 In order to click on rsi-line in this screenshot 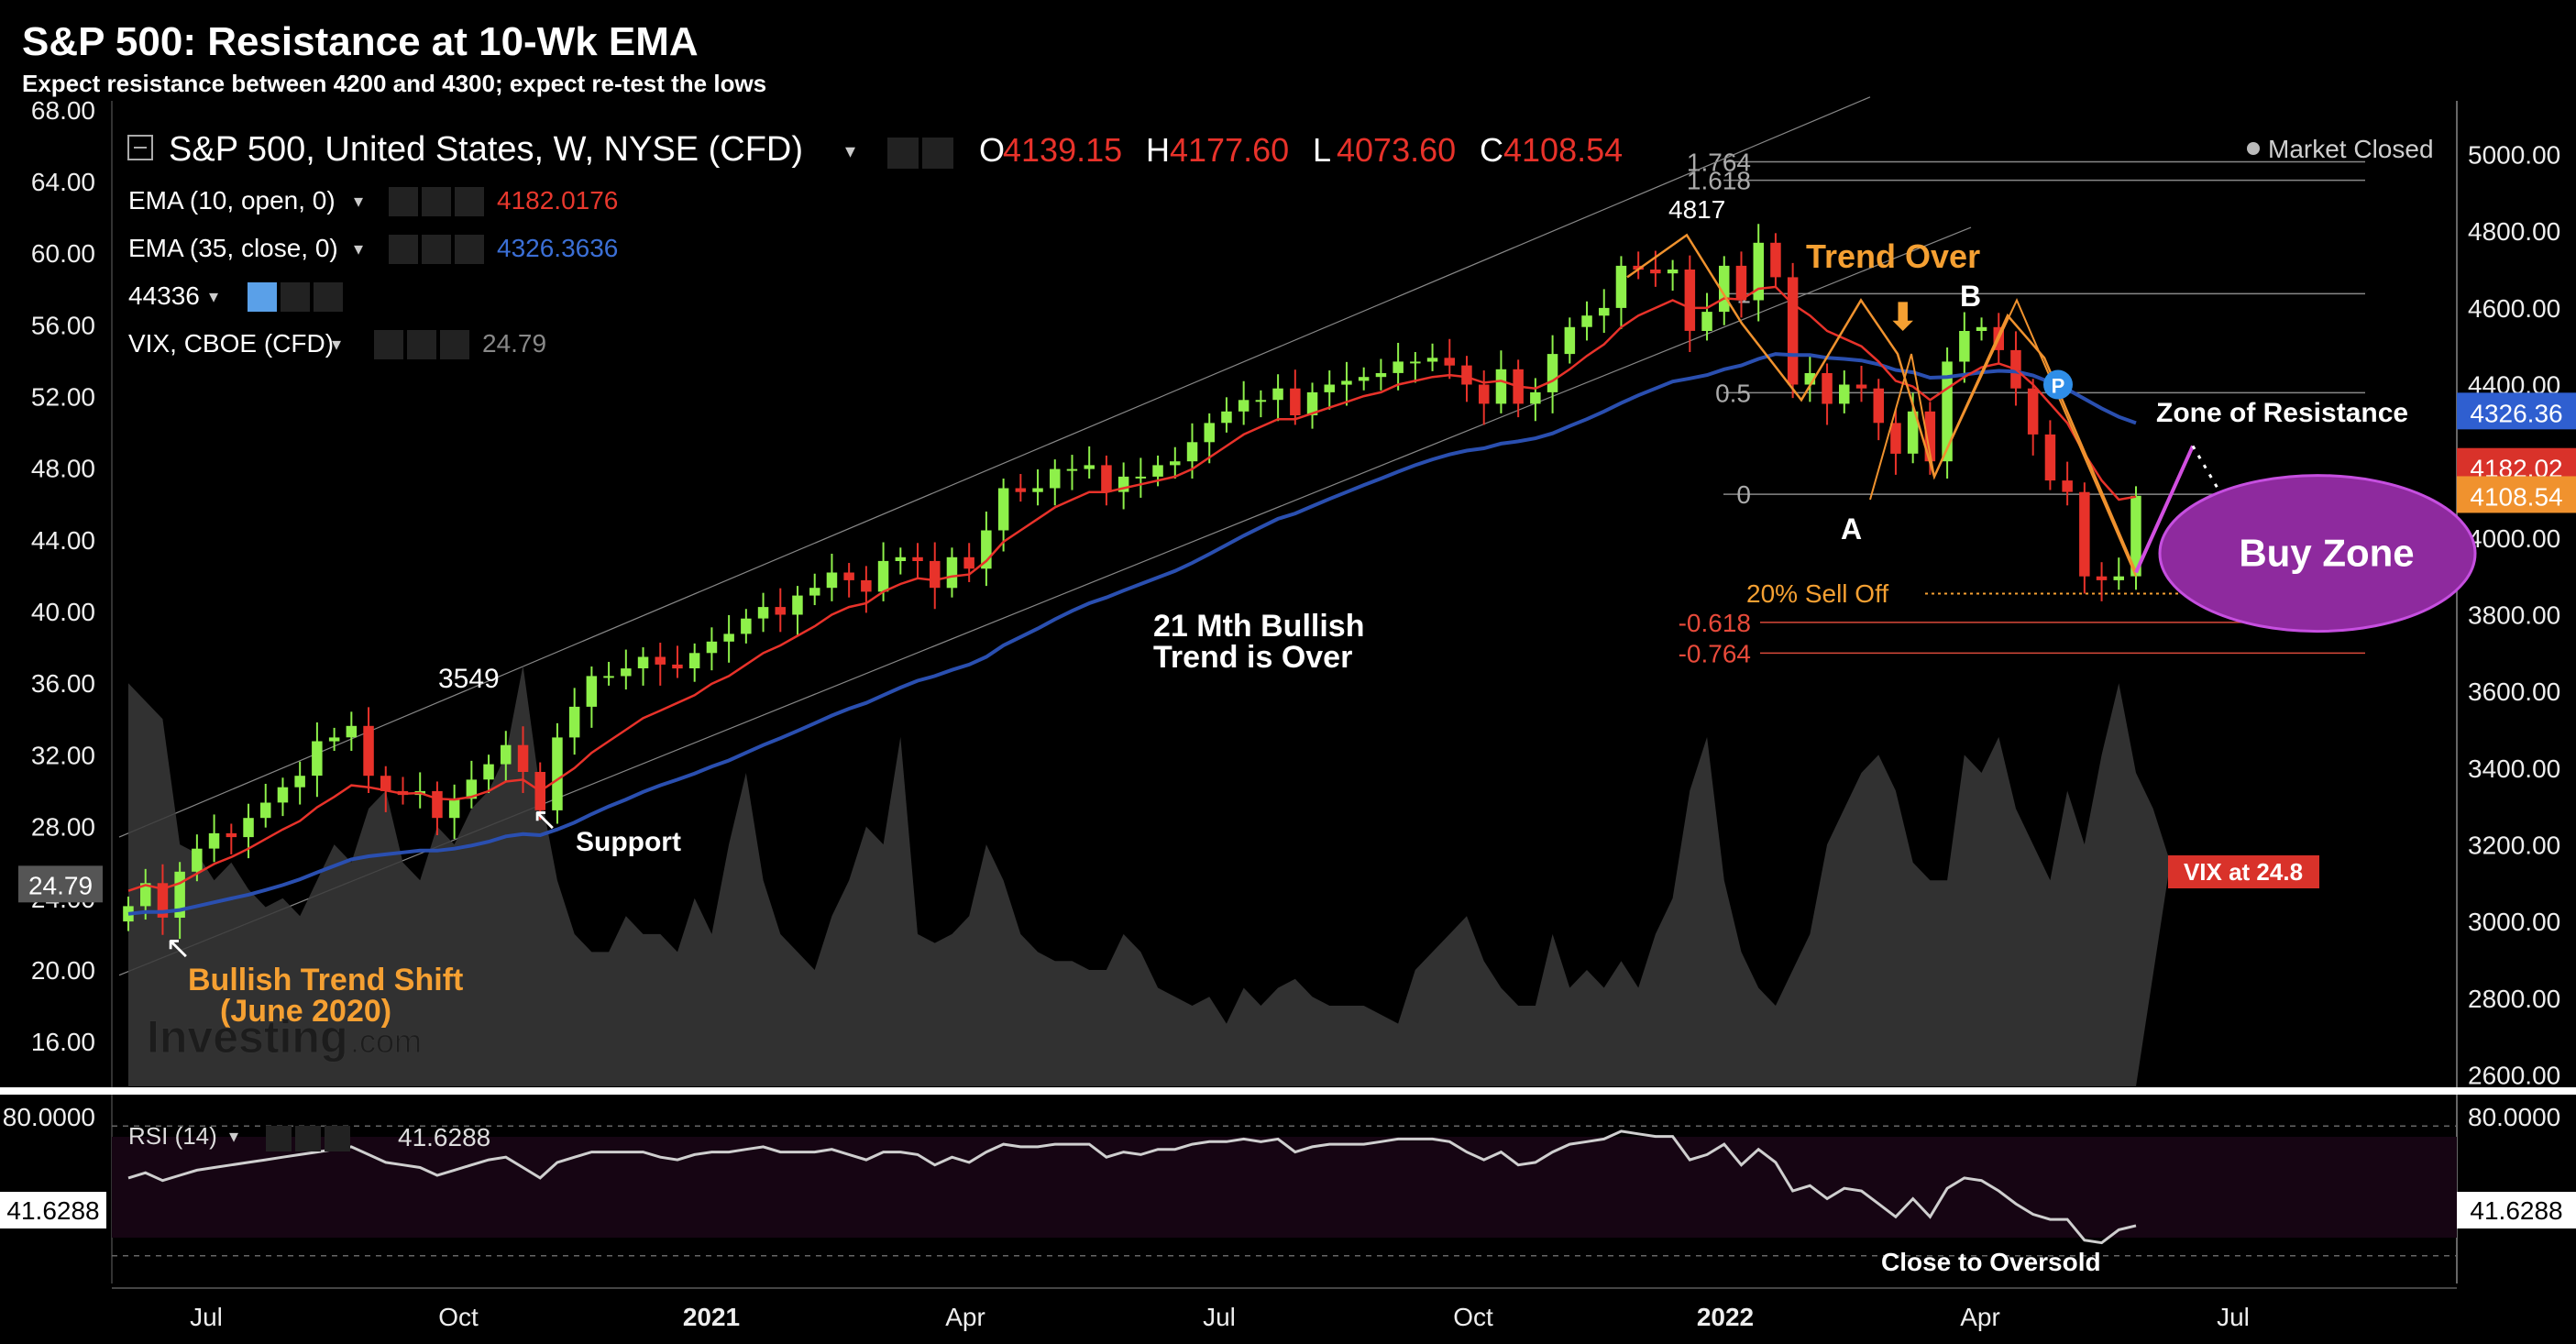, I will do `click(1132, 1187)`.